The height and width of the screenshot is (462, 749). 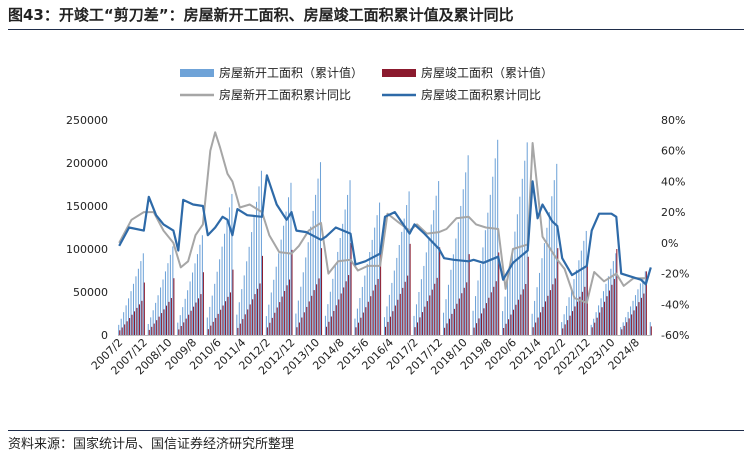 What do you see at coordinates (669, 243) in the screenshot?
I see `y-right-tick-label: 0%` at bounding box center [669, 243].